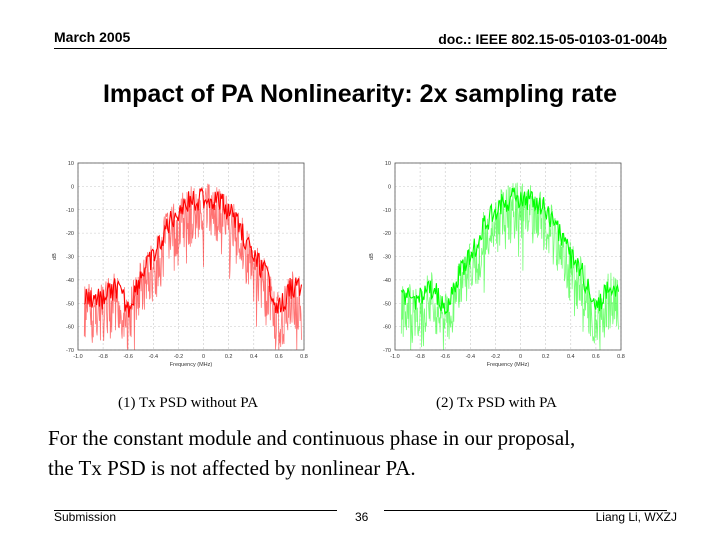 The width and height of the screenshot is (720, 540). What do you see at coordinates (360, 48) in the screenshot?
I see `header-divider` at bounding box center [360, 48].